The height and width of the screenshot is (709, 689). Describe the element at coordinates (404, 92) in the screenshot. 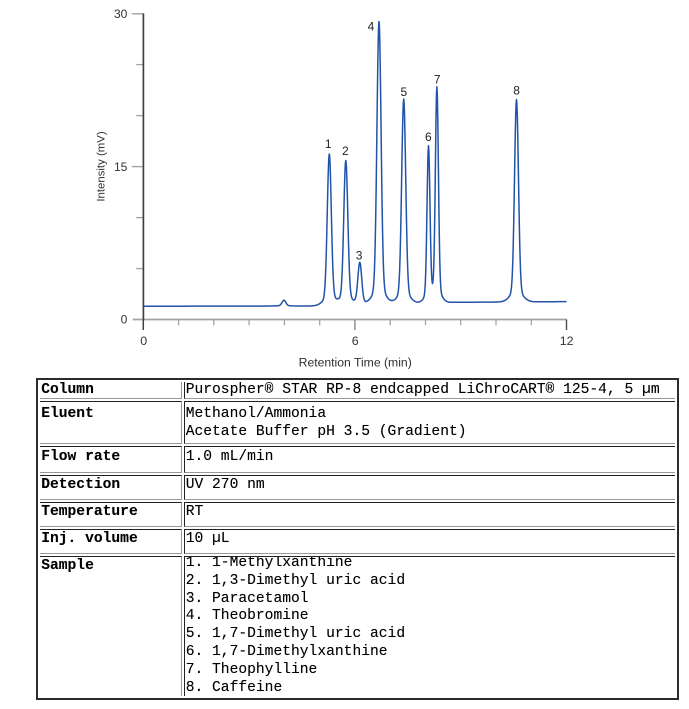

I see `svg-text: 5` at that location.